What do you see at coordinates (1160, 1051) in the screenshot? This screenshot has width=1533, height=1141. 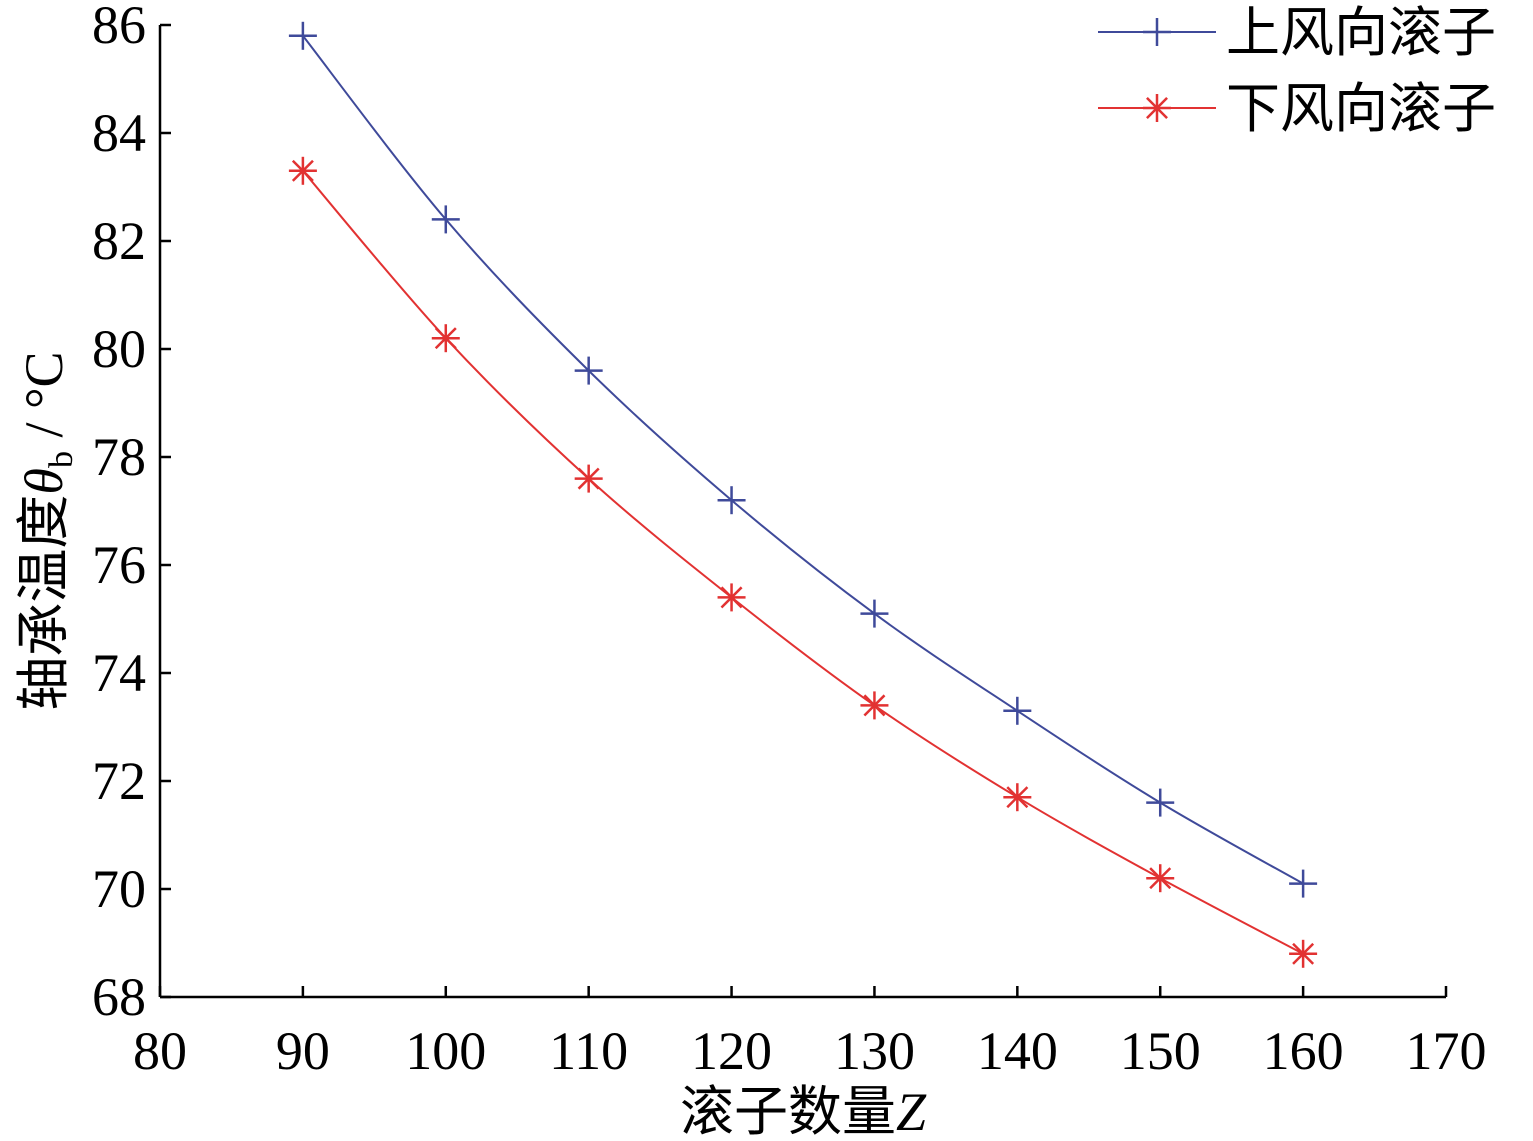 I see `x-tick-label: 150` at bounding box center [1160, 1051].